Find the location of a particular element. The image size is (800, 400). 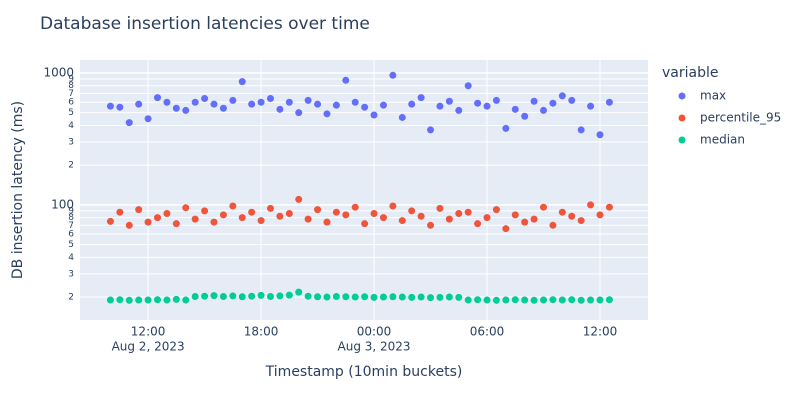

chart-title: Database insertion latencies over time is located at coordinates (205, 24).